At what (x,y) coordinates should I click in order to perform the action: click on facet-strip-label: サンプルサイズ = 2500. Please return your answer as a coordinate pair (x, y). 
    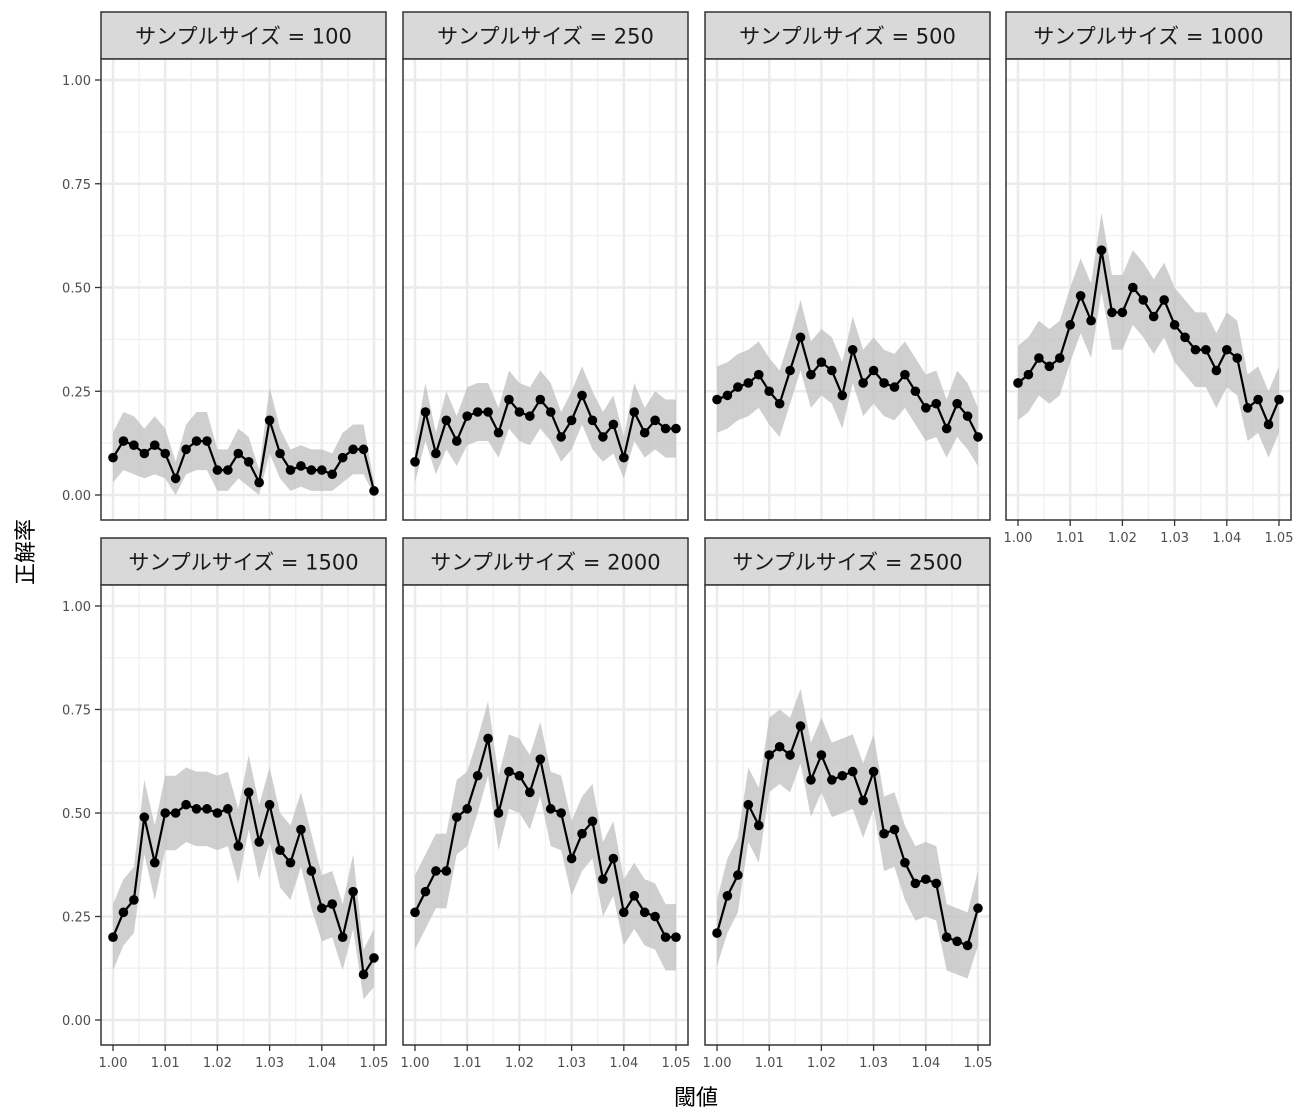
    Looking at the image, I should click on (847, 563).